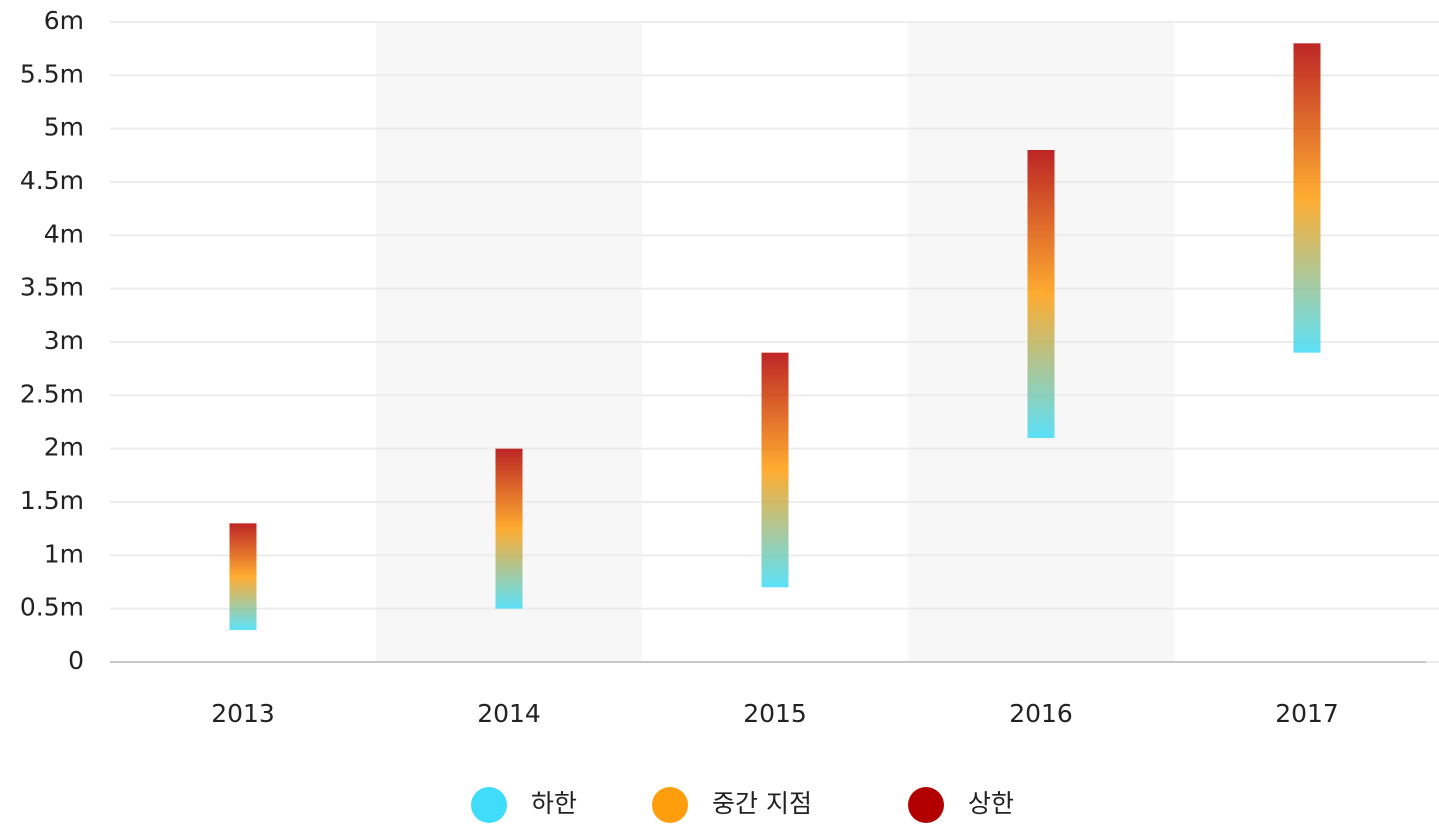  Describe the element at coordinates (52, 393) in the screenshot. I see `y-tick-label: 2.5m` at that location.